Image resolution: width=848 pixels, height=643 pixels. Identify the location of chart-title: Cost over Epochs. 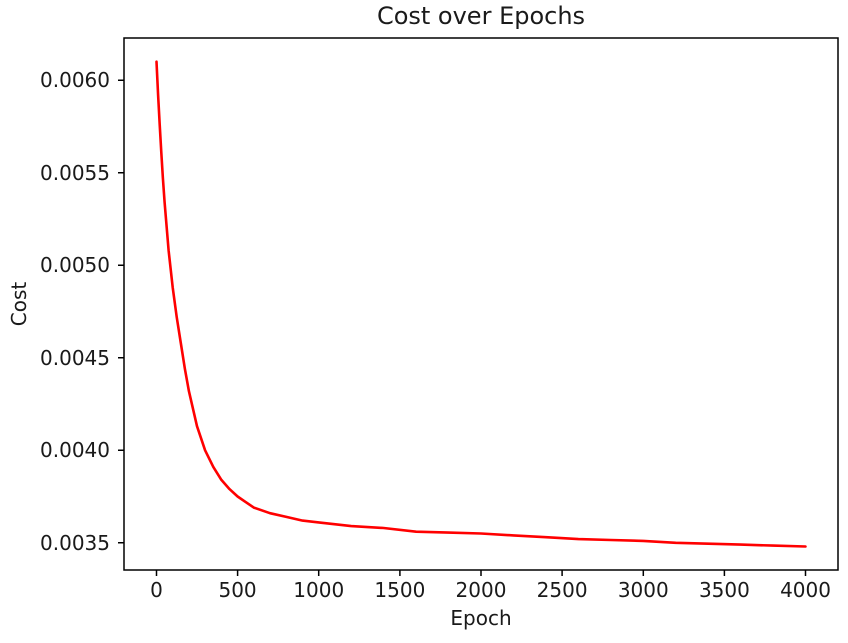
(481, 16).